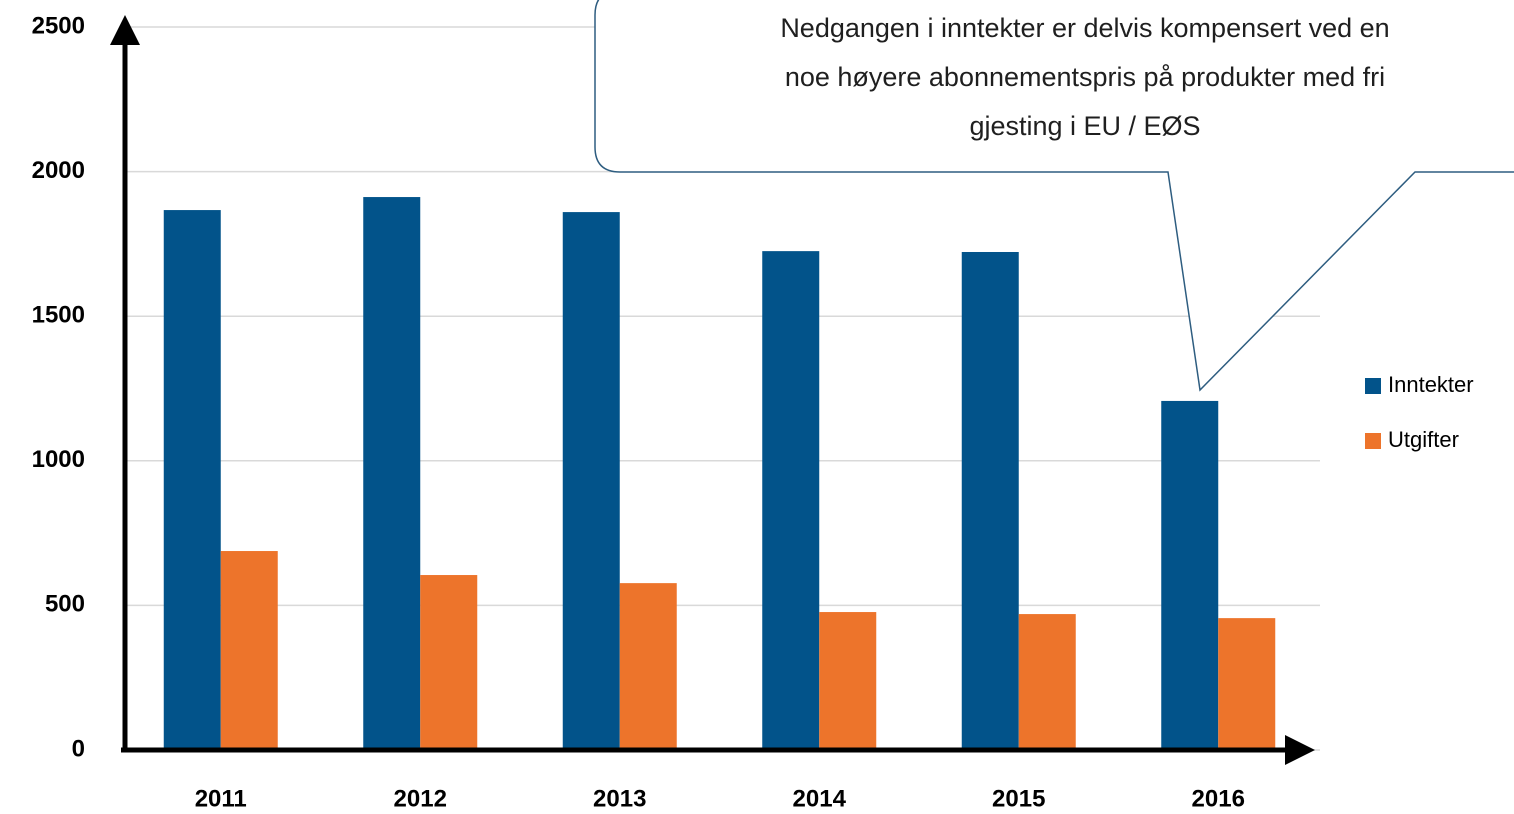 The width and height of the screenshot is (1514, 814). Describe the element at coordinates (1423, 439) in the screenshot. I see `legend-label: Utgifter` at that location.